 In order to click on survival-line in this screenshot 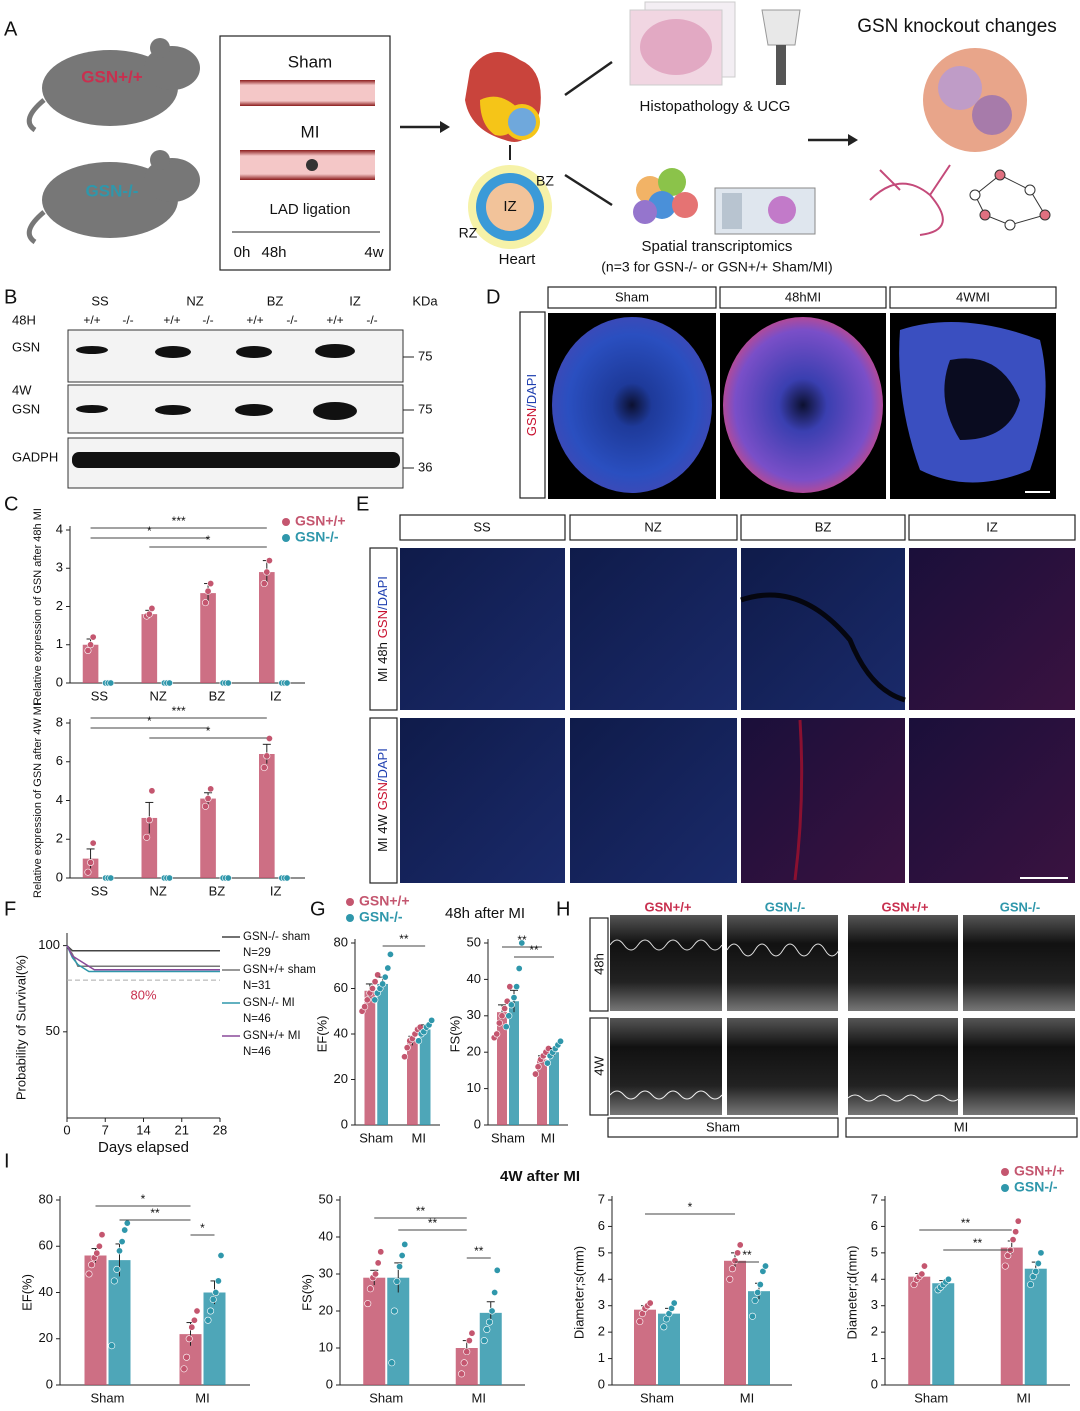, I will do `click(143, 956)`.